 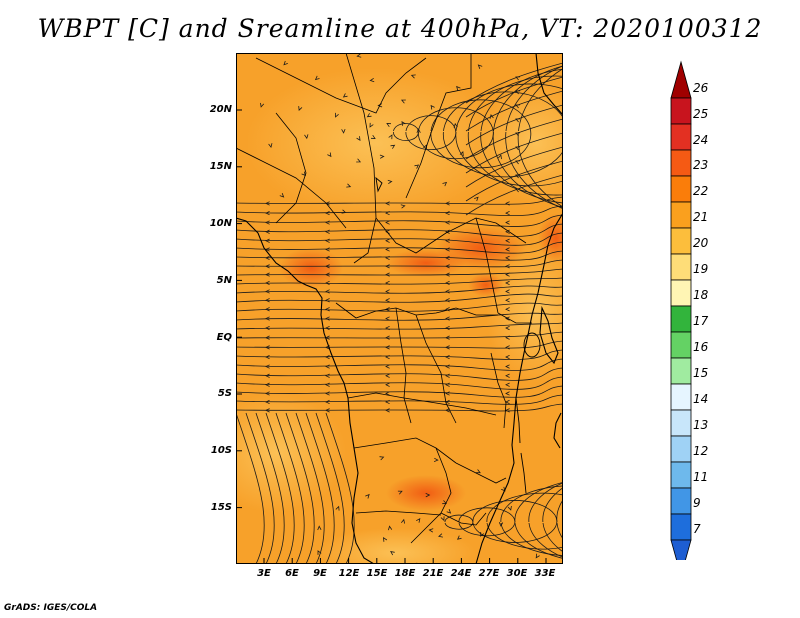 What do you see at coordinates (701, 321) in the screenshot?
I see `colorbar-label-17: 17` at bounding box center [701, 321].